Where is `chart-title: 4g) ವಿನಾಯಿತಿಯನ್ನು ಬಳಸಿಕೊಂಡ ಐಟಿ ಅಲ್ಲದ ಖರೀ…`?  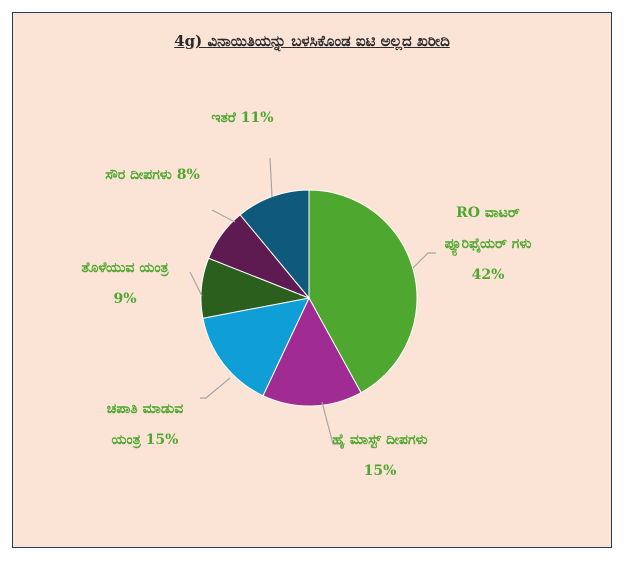 chart-title: 4g) ವಿನಾಯಿತಿಯನ್ನು ಬಳಸಿಕೊಂಡ ಐಟಿ ಅಲ್ಲದ ಖರೀ… is located at coordinates (312, 41).